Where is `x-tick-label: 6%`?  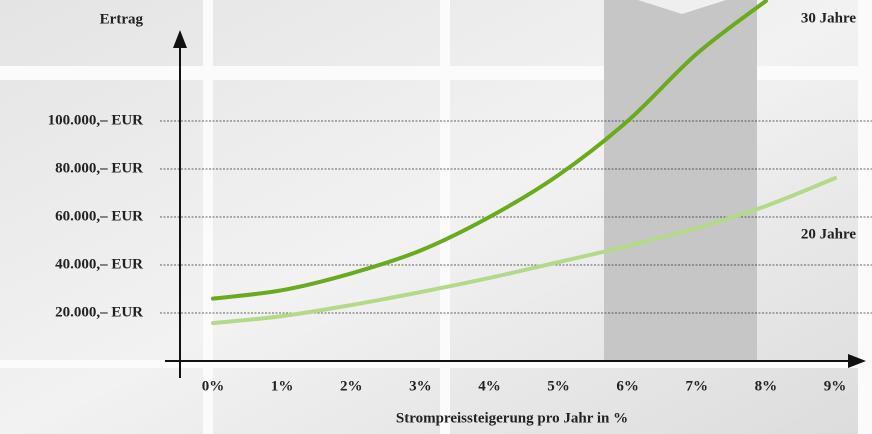 x-tick-label: 6% is located at coordinates (627, 386).